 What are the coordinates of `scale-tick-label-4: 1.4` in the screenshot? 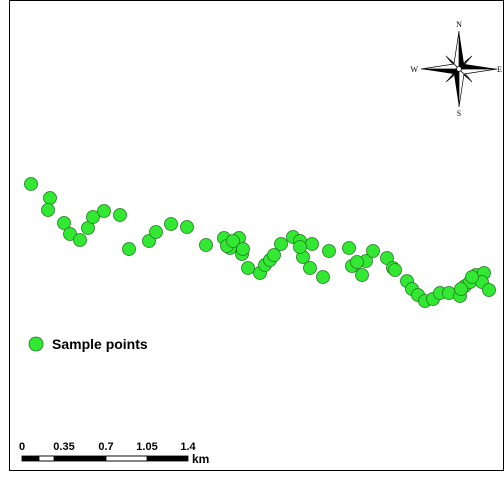 It's located at (188, 447).